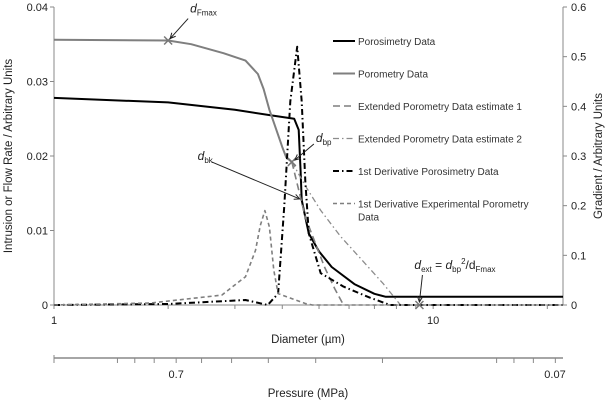 The height and width of the screenshot is (406, 607). What do you see at coordinates (9, 156) in the screenshot?
I see `y-axis-label: Intrusion or Flow Rate / Arbitrary Units` at bounding box center [9, 156].